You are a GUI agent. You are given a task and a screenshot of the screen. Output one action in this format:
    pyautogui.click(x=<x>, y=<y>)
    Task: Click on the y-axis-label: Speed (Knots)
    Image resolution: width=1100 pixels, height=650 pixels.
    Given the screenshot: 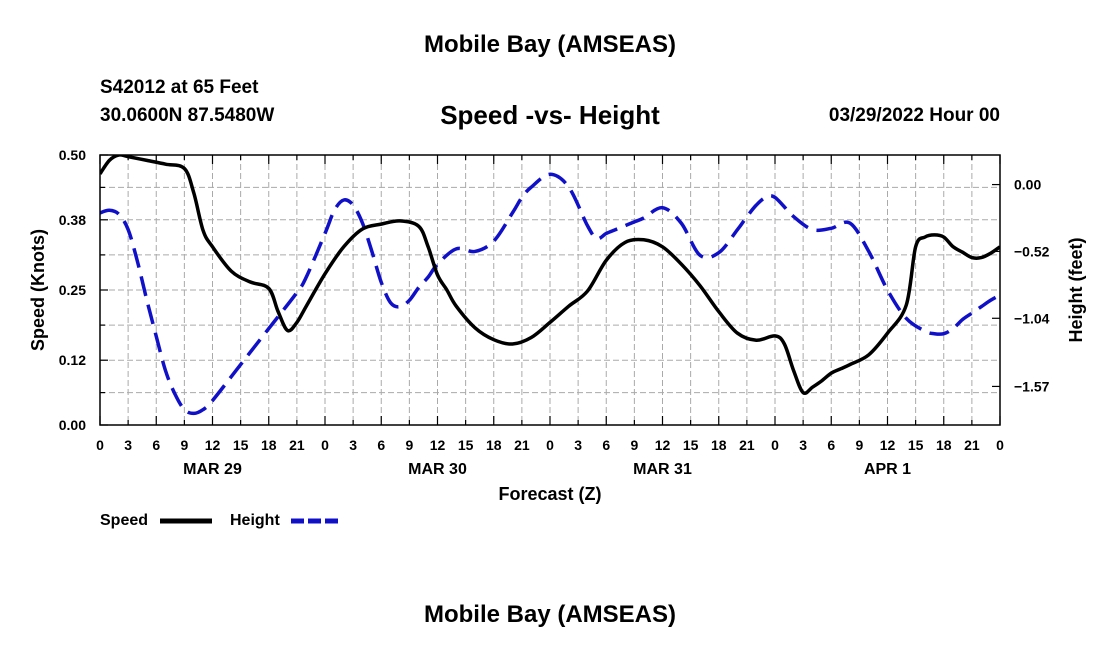 What is the action you would take?
    pyautogui.click(x=38, y=290)
    